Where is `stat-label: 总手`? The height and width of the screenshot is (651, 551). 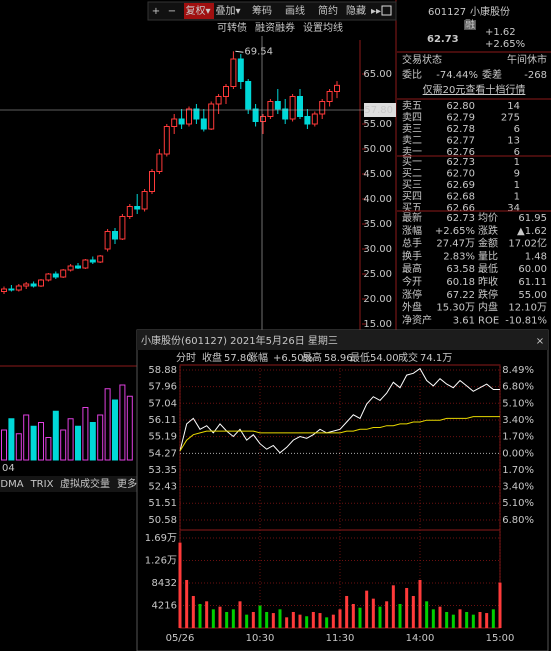
stat-label: 总手 is located at coordinates (412, 243).